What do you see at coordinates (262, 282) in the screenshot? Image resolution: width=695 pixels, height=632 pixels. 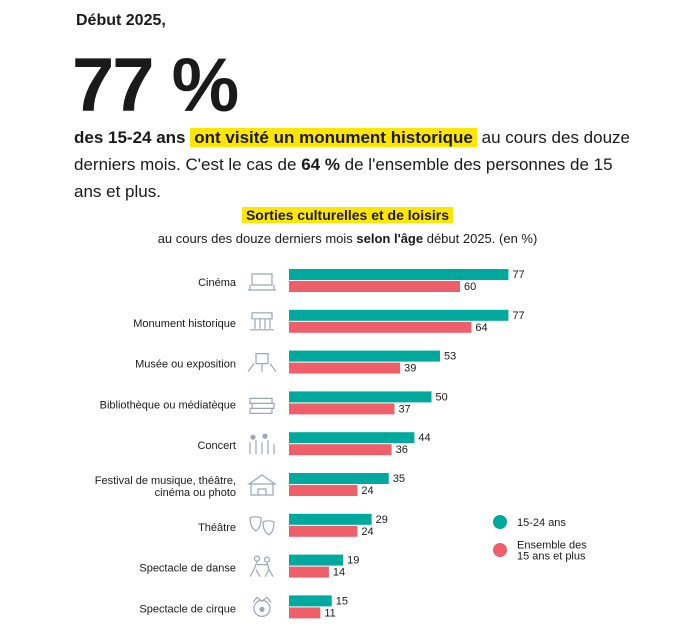 I see `cinema-icon` at bounding box center [262, 282].